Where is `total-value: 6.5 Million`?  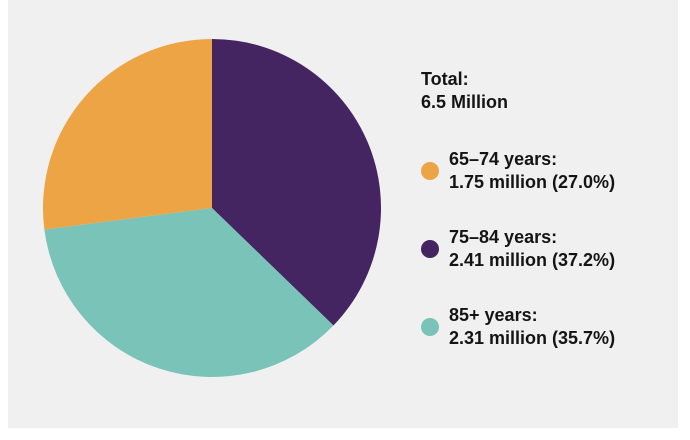 total-value: 6.5 Million is located at coordinates (465, 102).